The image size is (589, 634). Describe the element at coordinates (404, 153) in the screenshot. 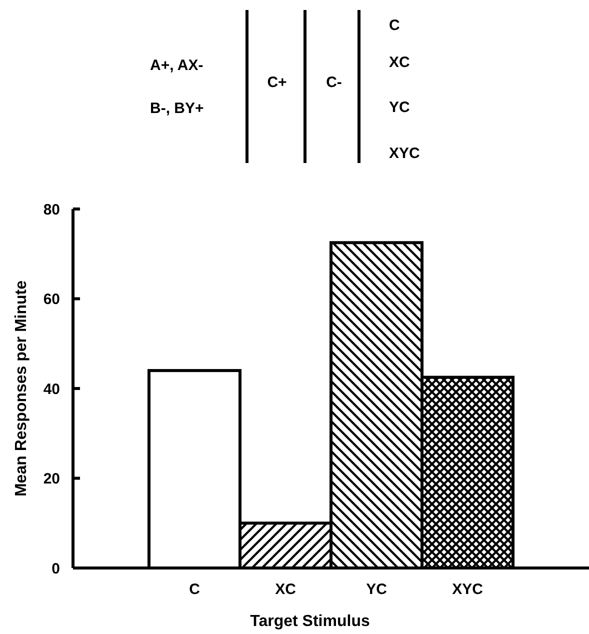

I see `text: XYC` at that location.